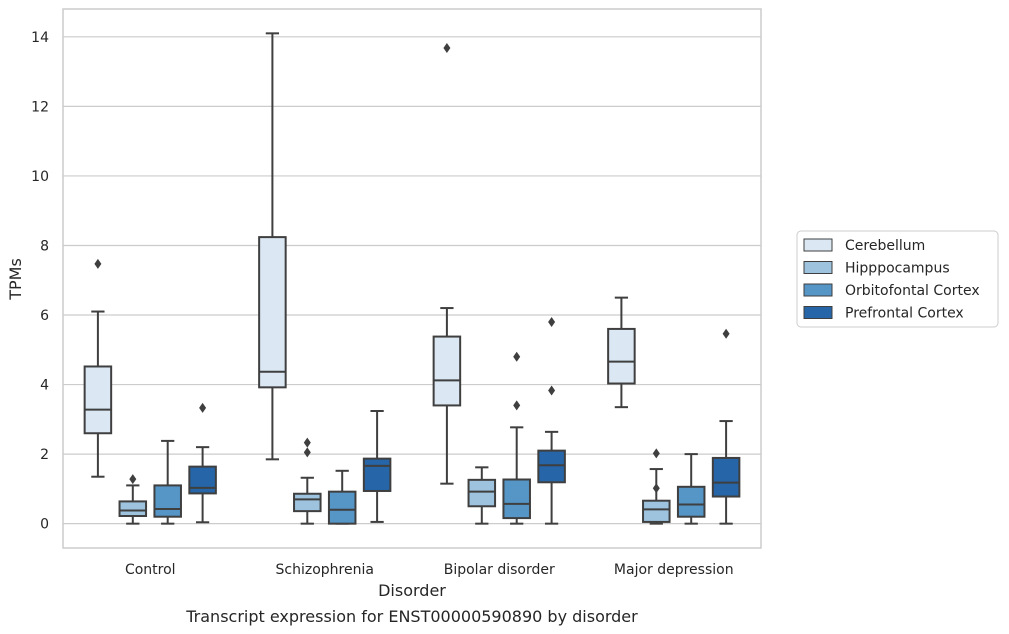 The width and height of the screenshot is (1009, 634). Describe the element at coordinates (499, 570) in the screenshot. I see `x-tick-label: Bipolar disorder` at that location.